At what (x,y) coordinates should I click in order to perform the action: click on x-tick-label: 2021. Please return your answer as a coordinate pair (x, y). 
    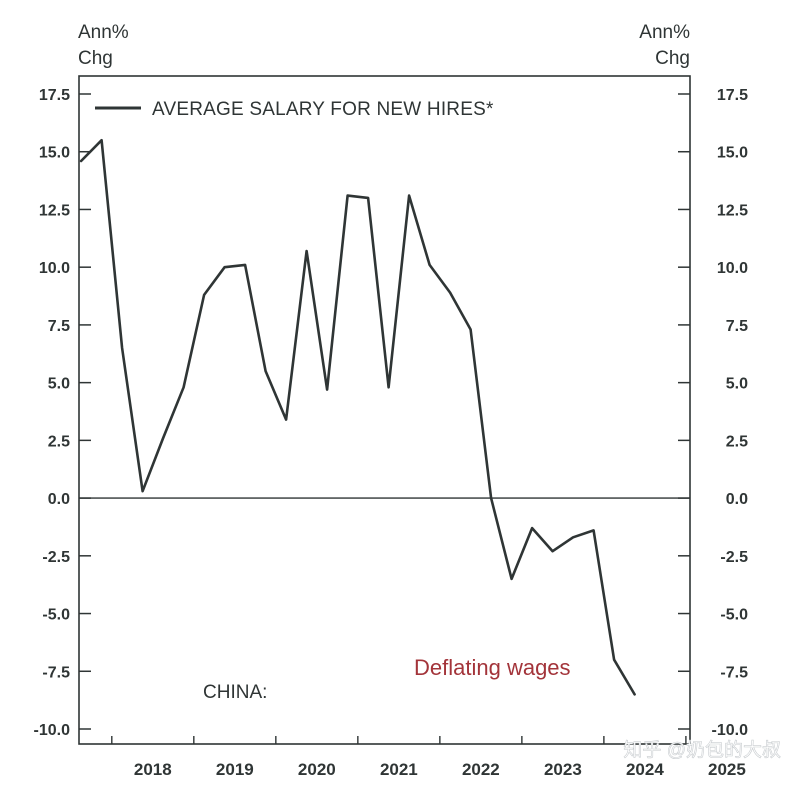
    Looking at the image, I should click on (399, 769).